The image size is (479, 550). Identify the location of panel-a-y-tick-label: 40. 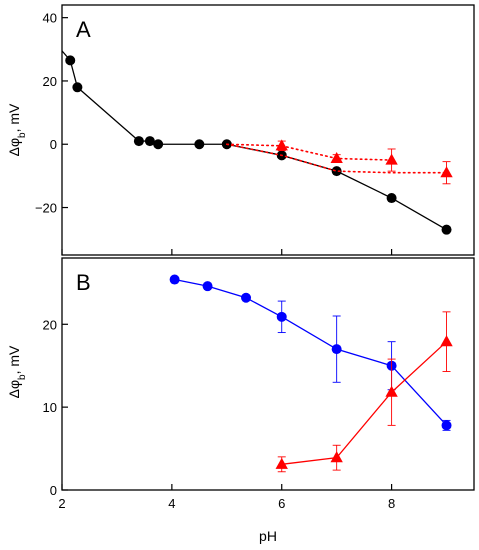
(50, 18).